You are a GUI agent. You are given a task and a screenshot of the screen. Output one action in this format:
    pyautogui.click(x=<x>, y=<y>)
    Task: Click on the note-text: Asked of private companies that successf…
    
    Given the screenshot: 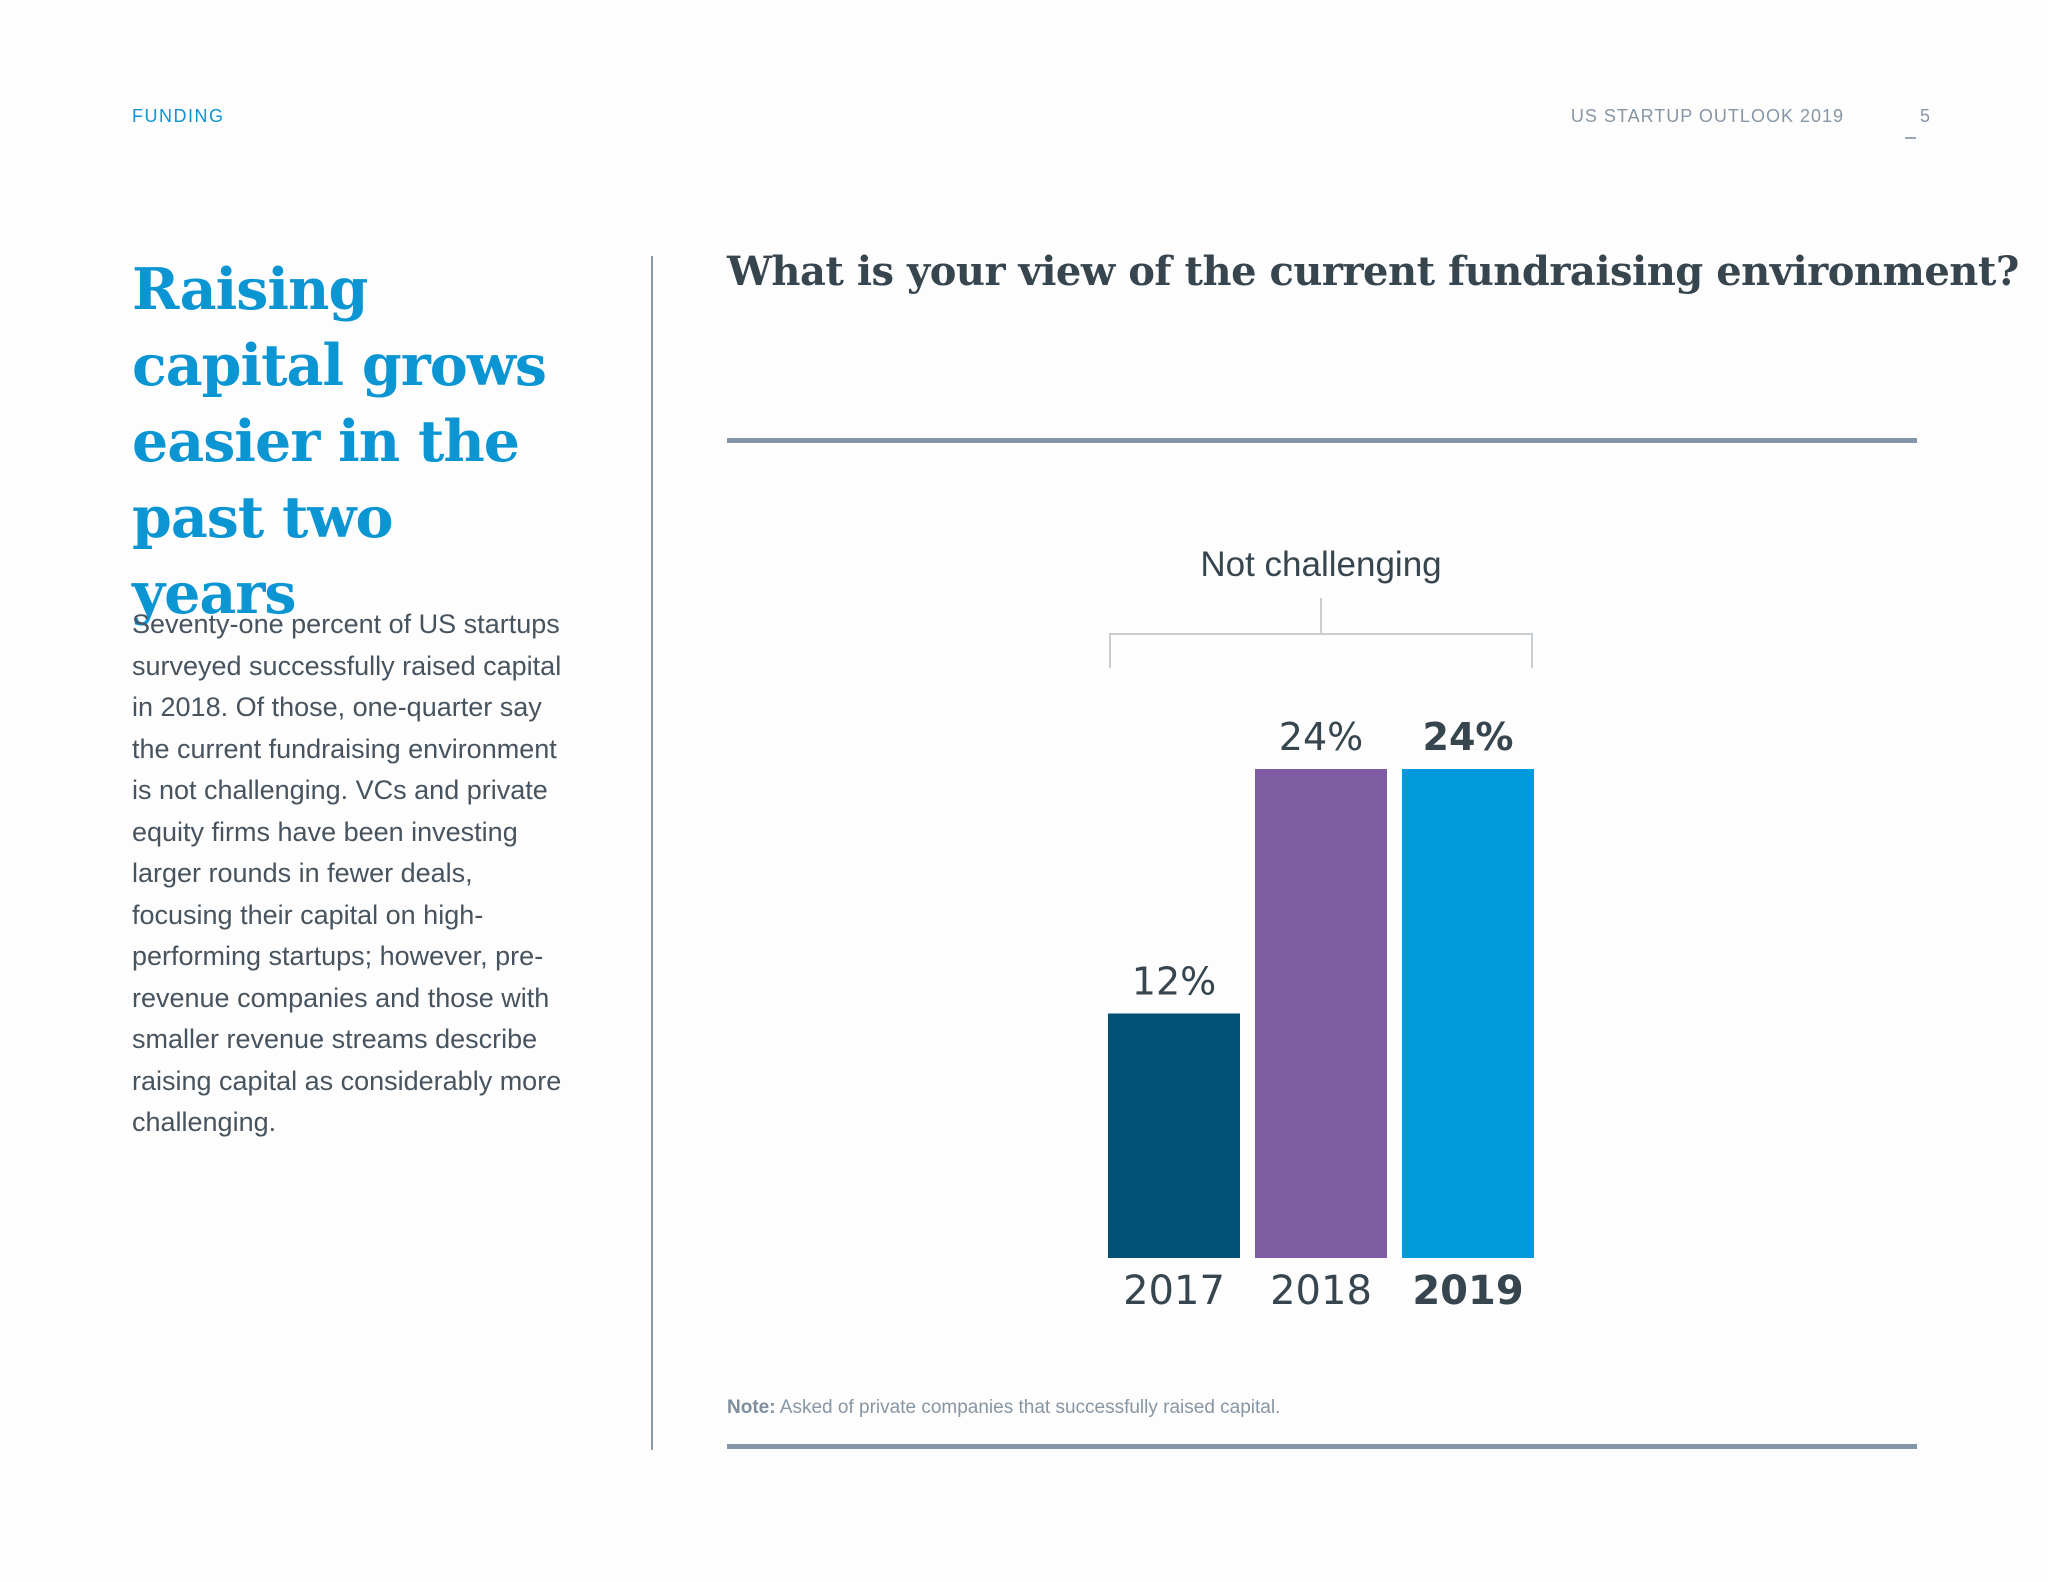 What is the action you would take?
    pyautogui.click(x=1030, y=1407)
    